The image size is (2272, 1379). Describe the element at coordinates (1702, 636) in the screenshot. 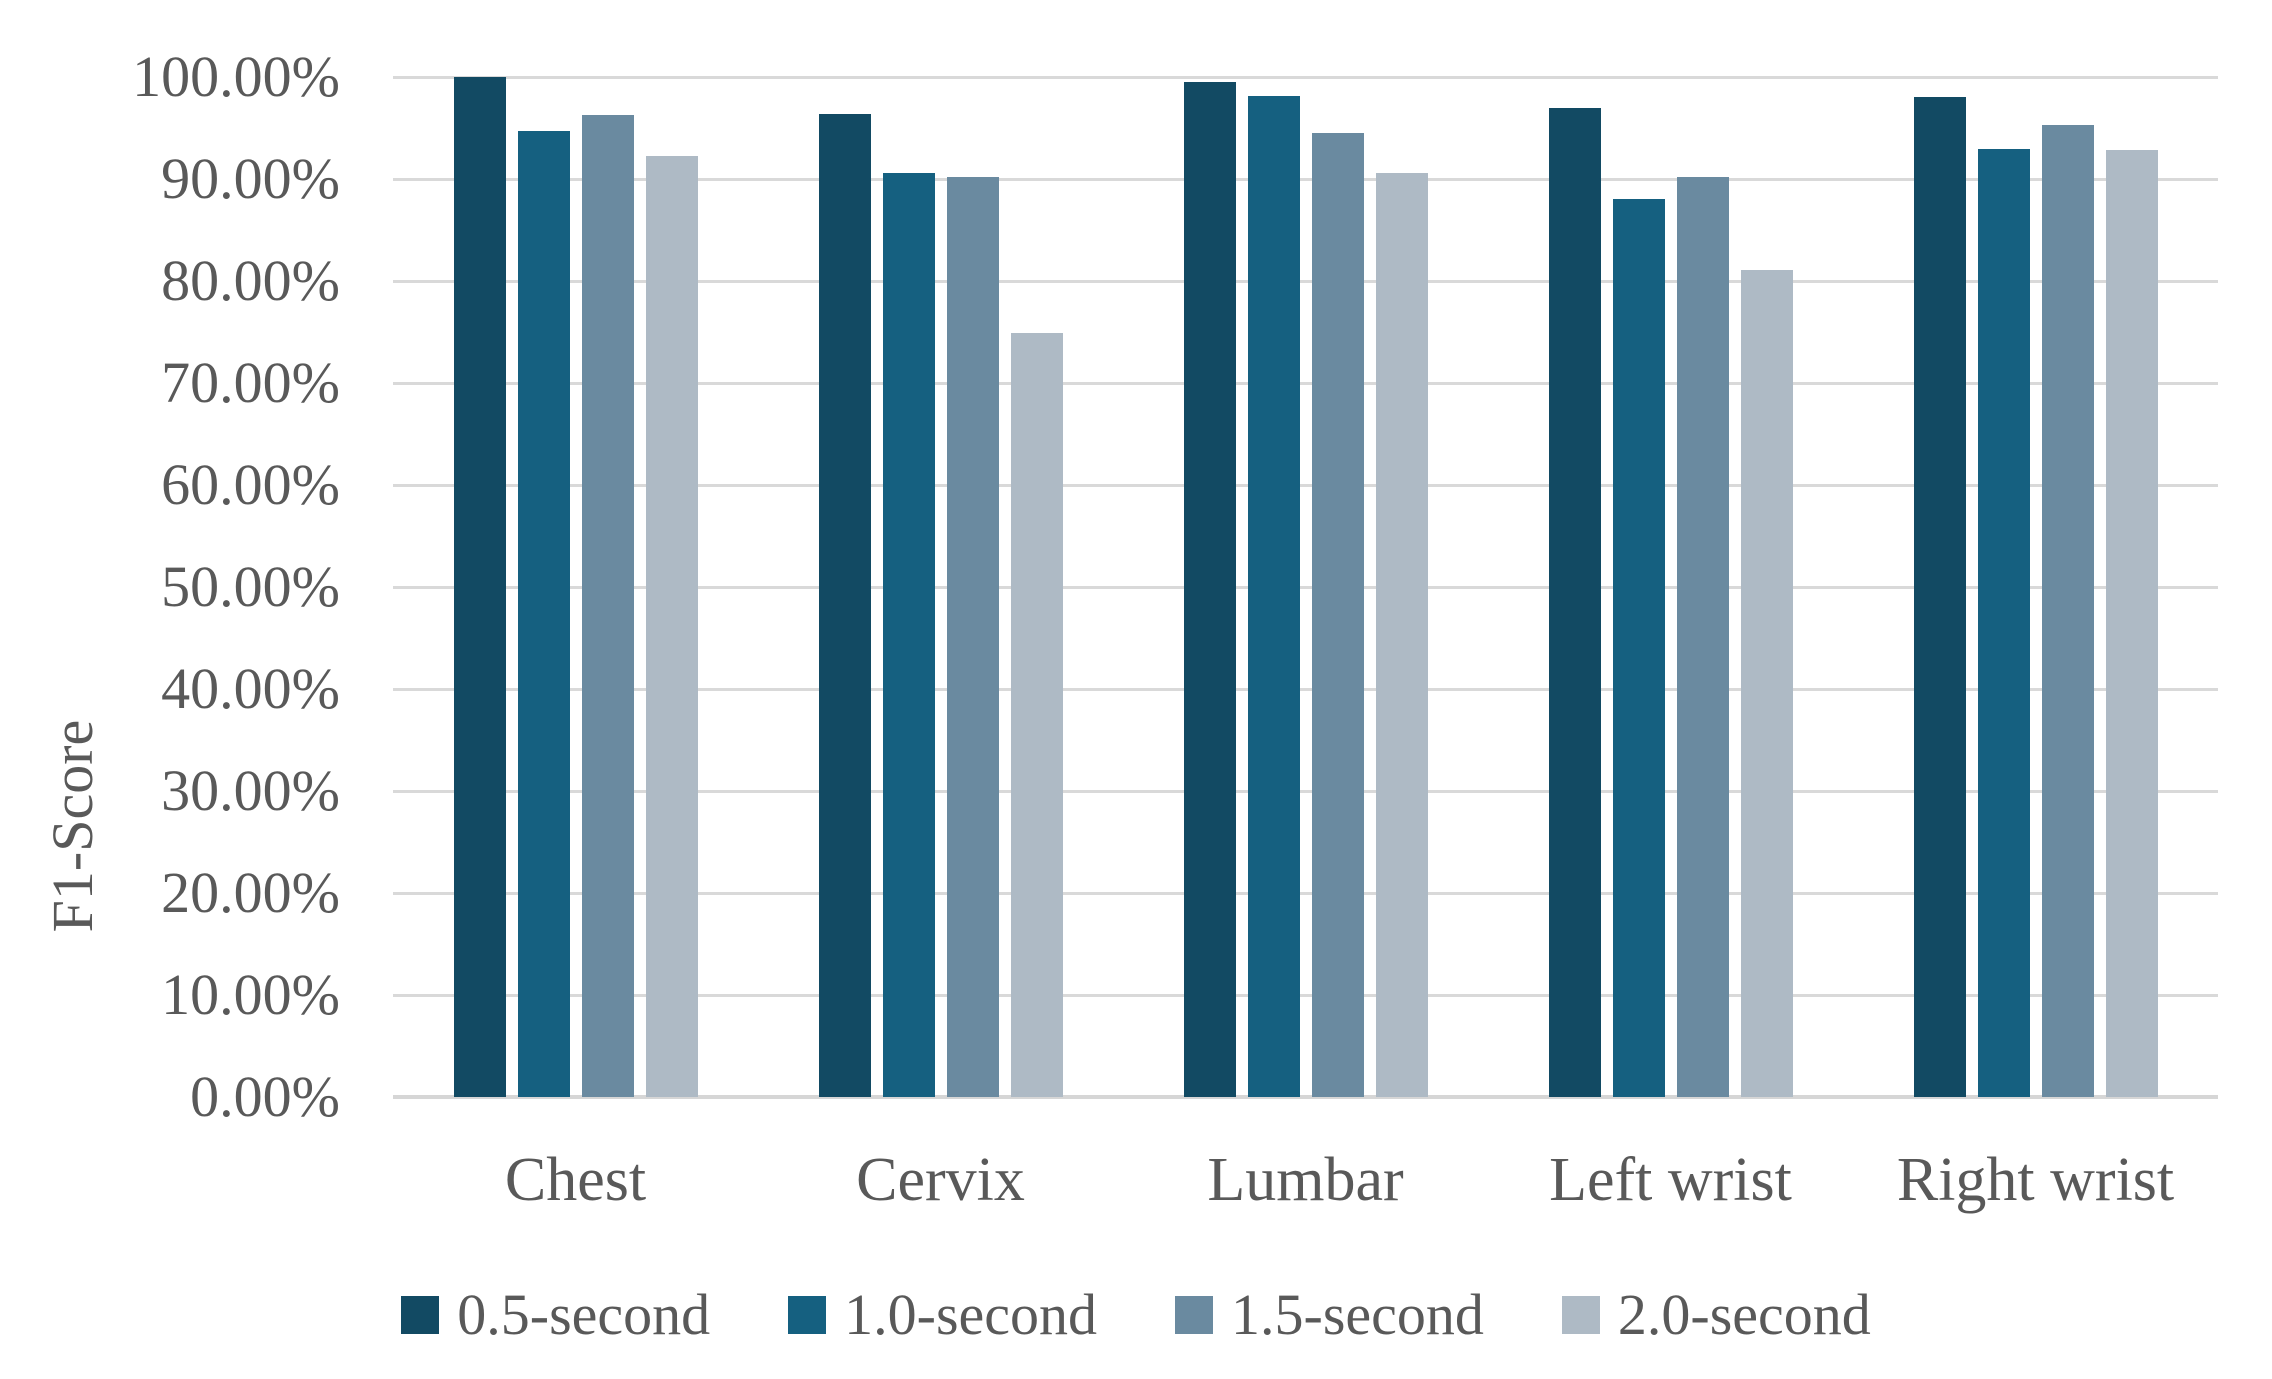

I see `bar-1.5-second-left-wrist` at that location.